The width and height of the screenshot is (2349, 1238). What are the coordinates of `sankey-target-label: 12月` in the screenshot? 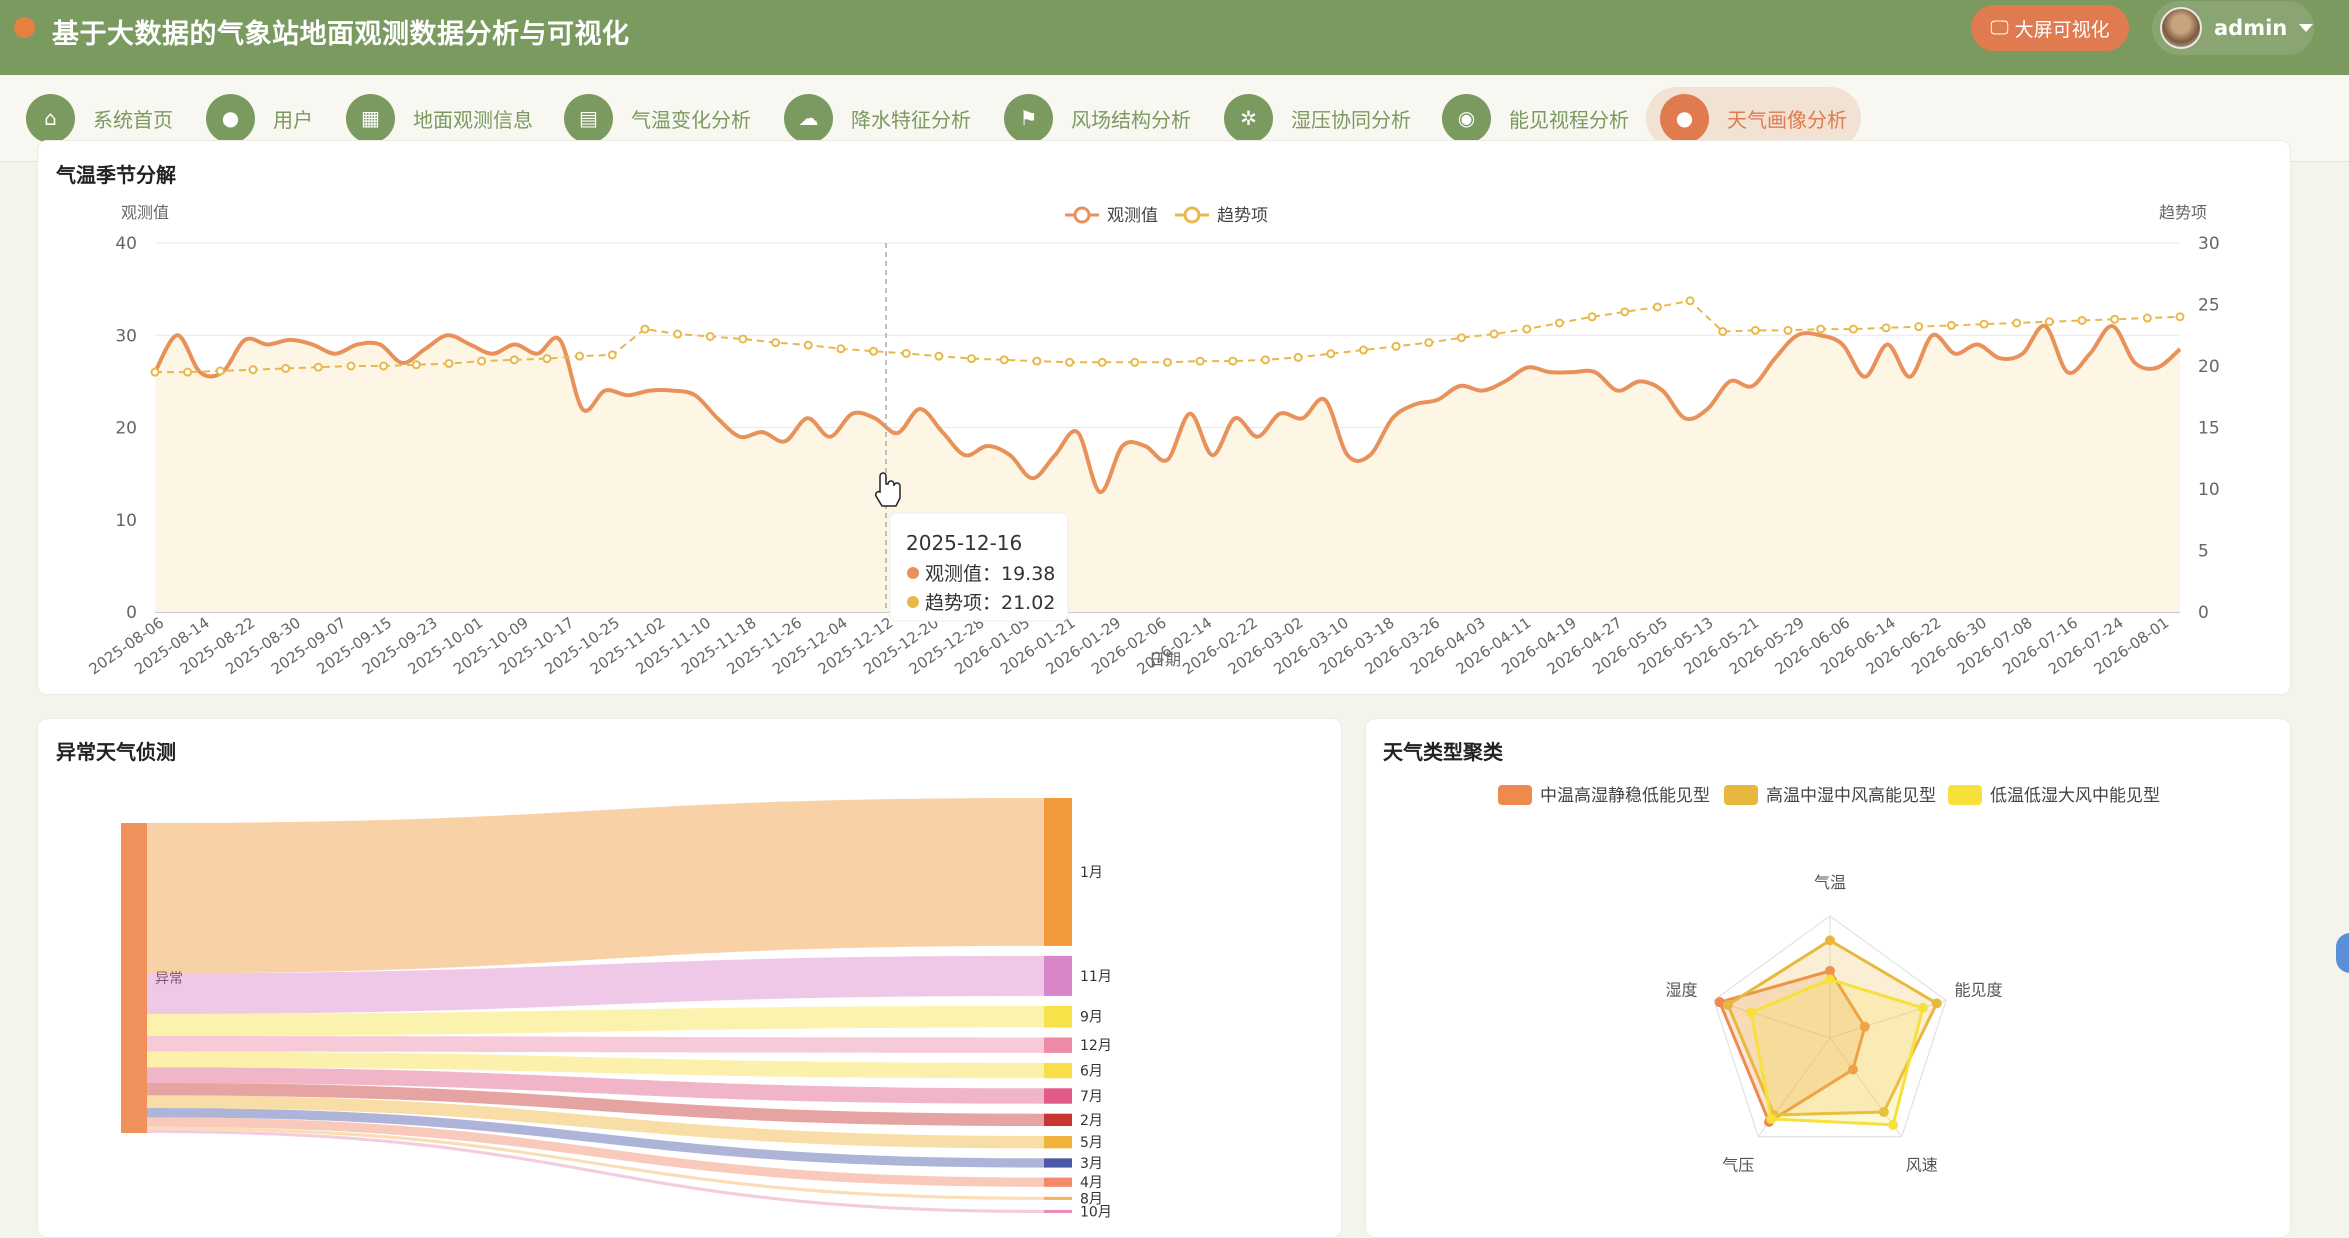 It's located at (1096, 1046).